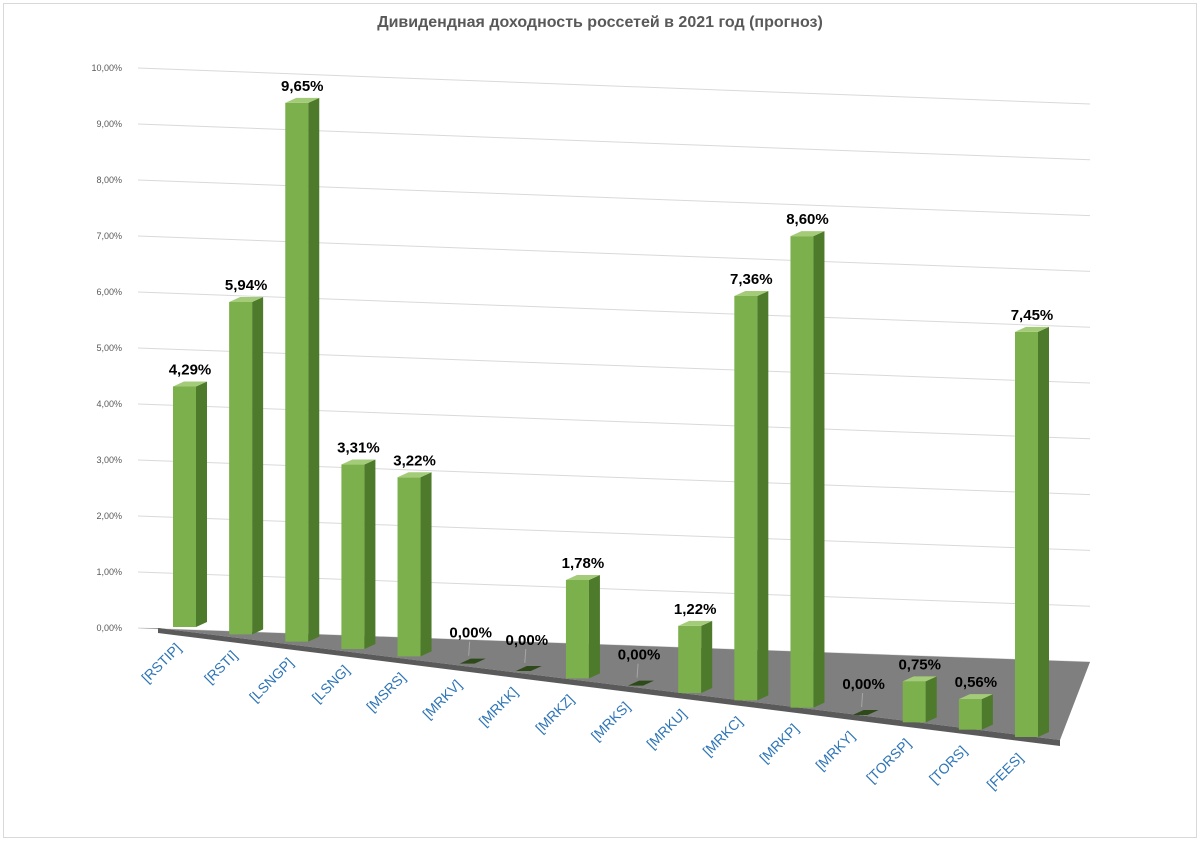  I want to click on data-label: 3,31%, so click(358, 448).